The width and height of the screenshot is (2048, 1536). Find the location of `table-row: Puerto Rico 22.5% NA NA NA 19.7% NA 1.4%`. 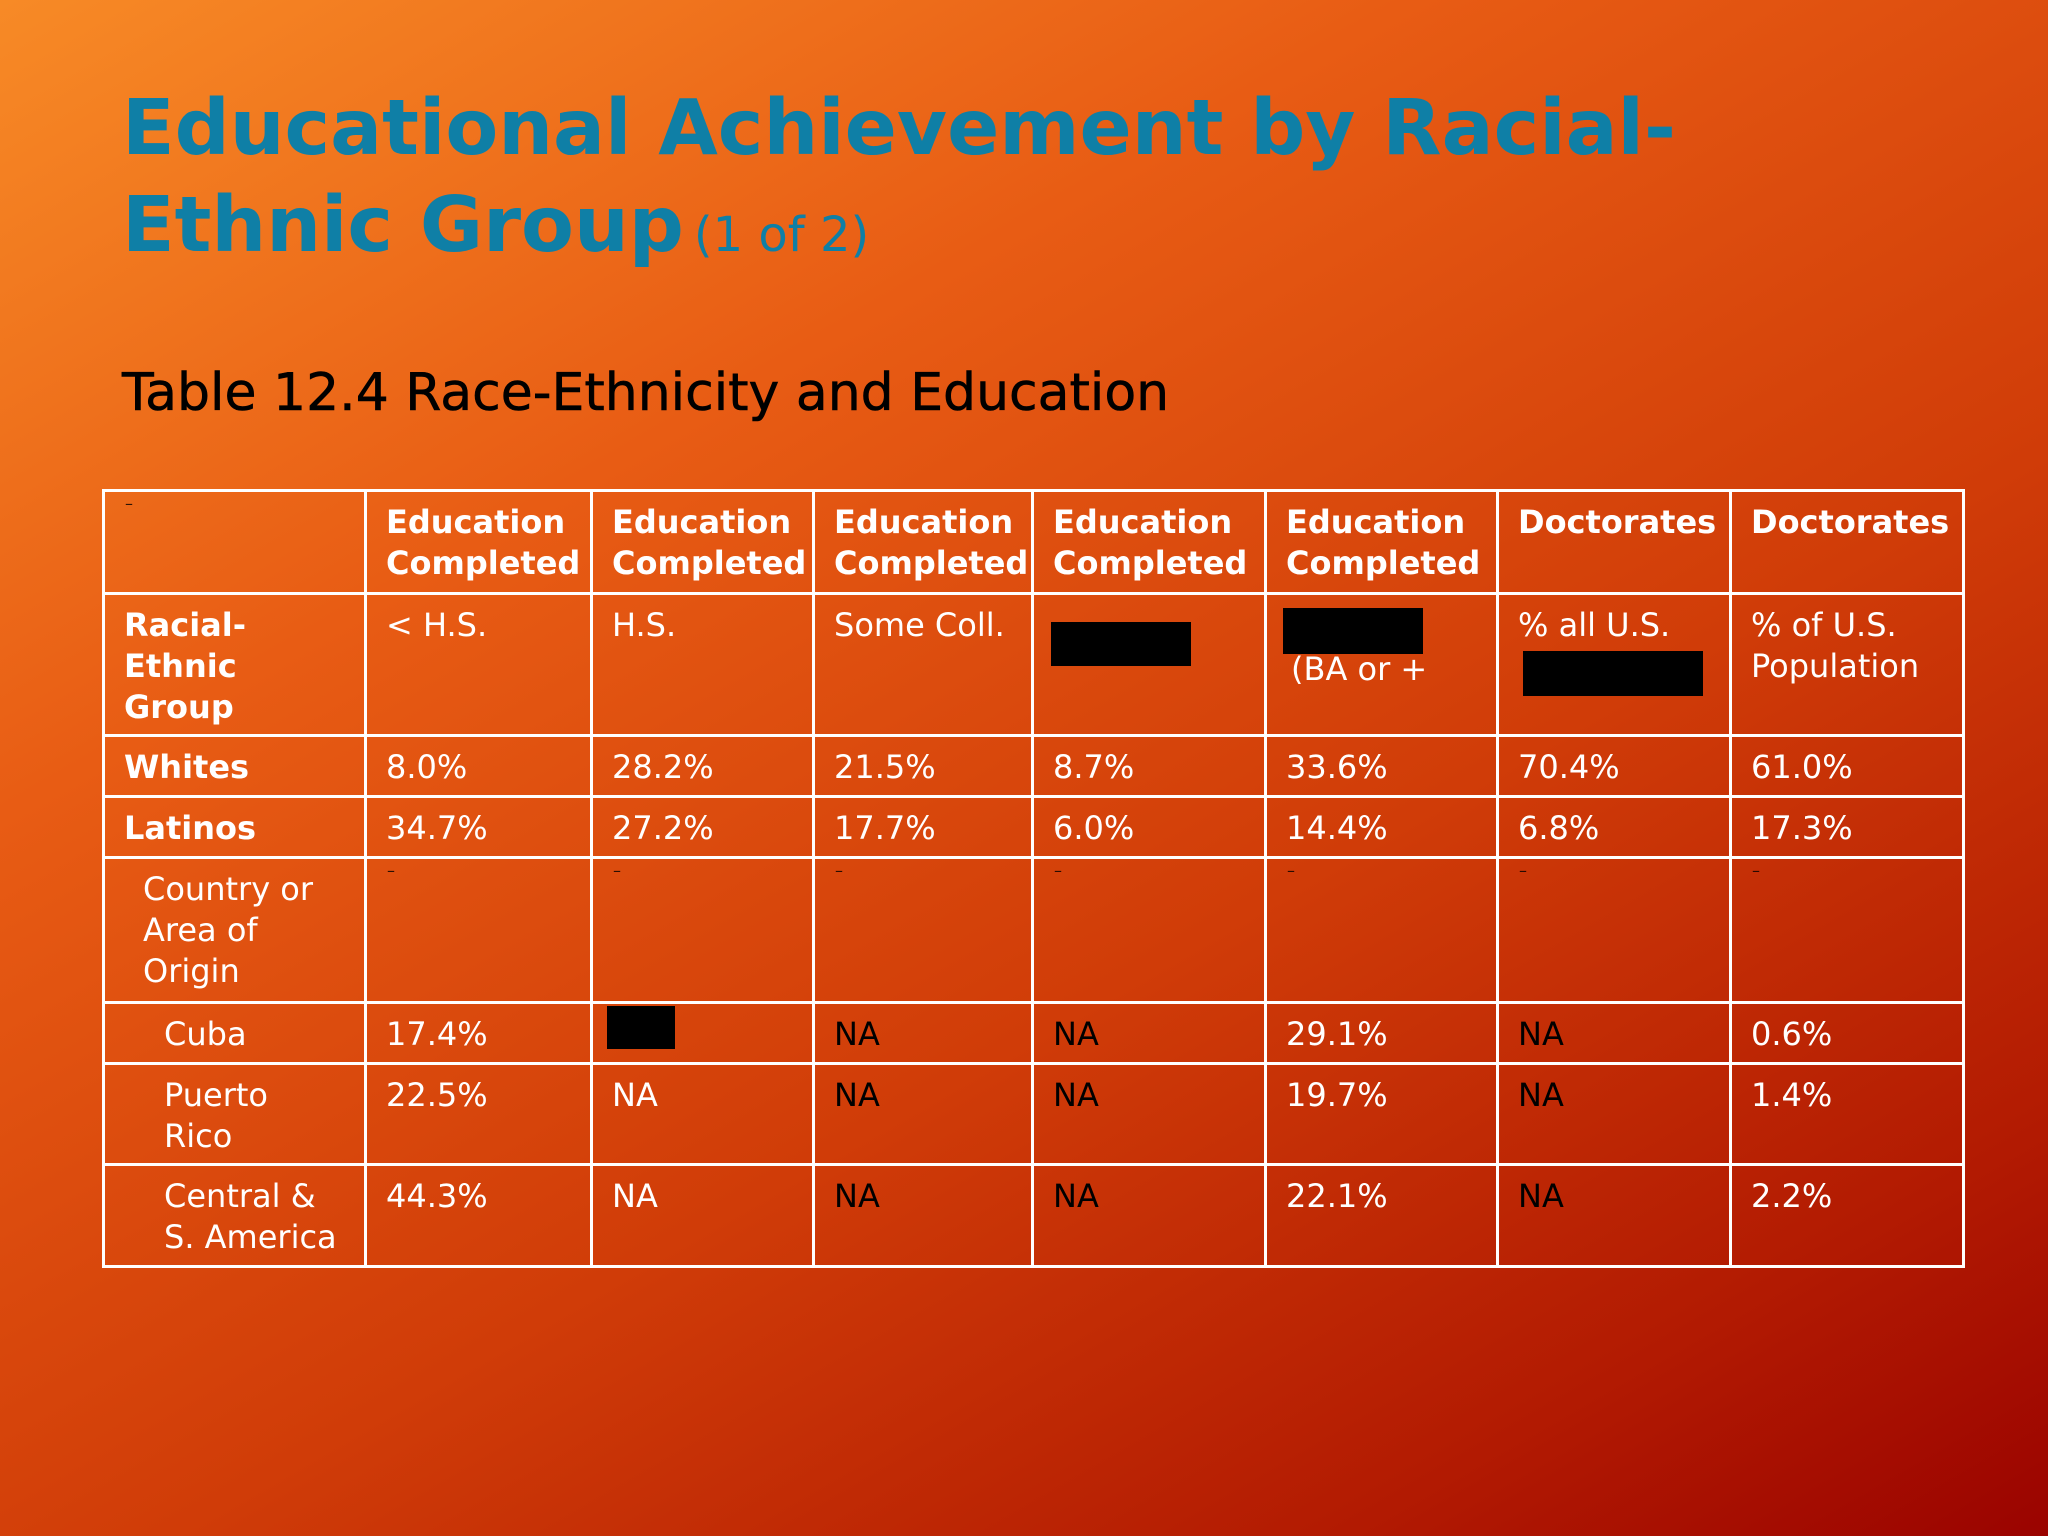

table-row: Puerto Rico 22.5% NA NA NA 19.7% NA 1.4% is located at coordinates (1033, 1114).